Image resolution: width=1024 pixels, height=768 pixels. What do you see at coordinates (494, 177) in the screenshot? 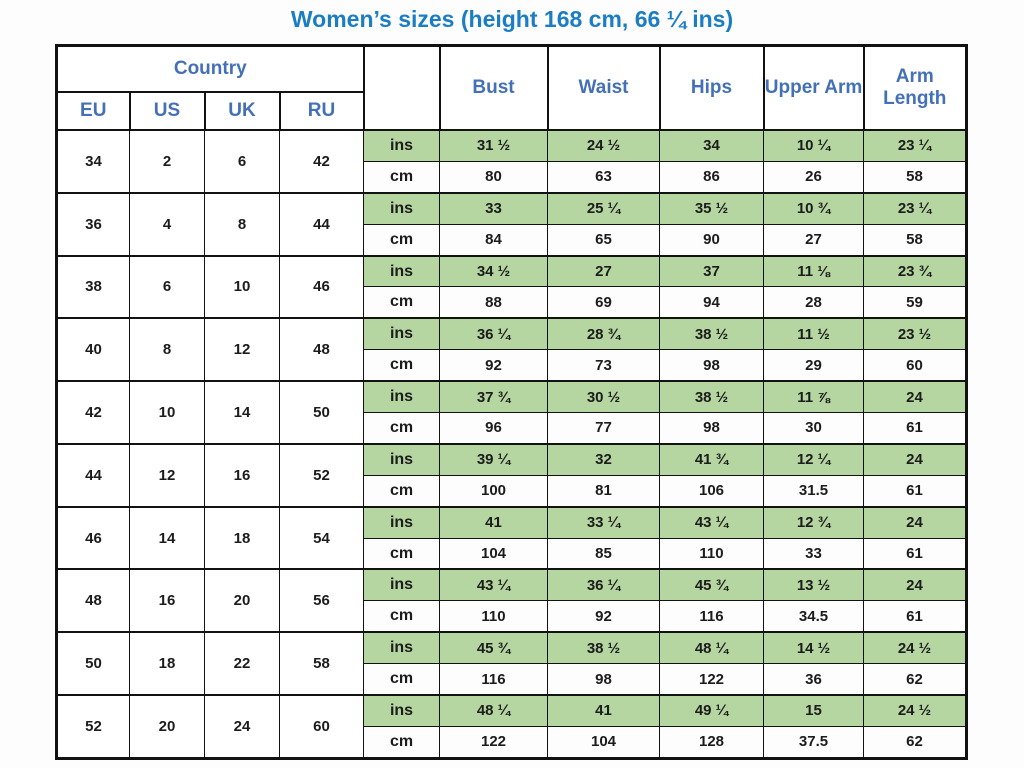
I see `bust-cm-cell: 80` at bounding box center [494, 177].